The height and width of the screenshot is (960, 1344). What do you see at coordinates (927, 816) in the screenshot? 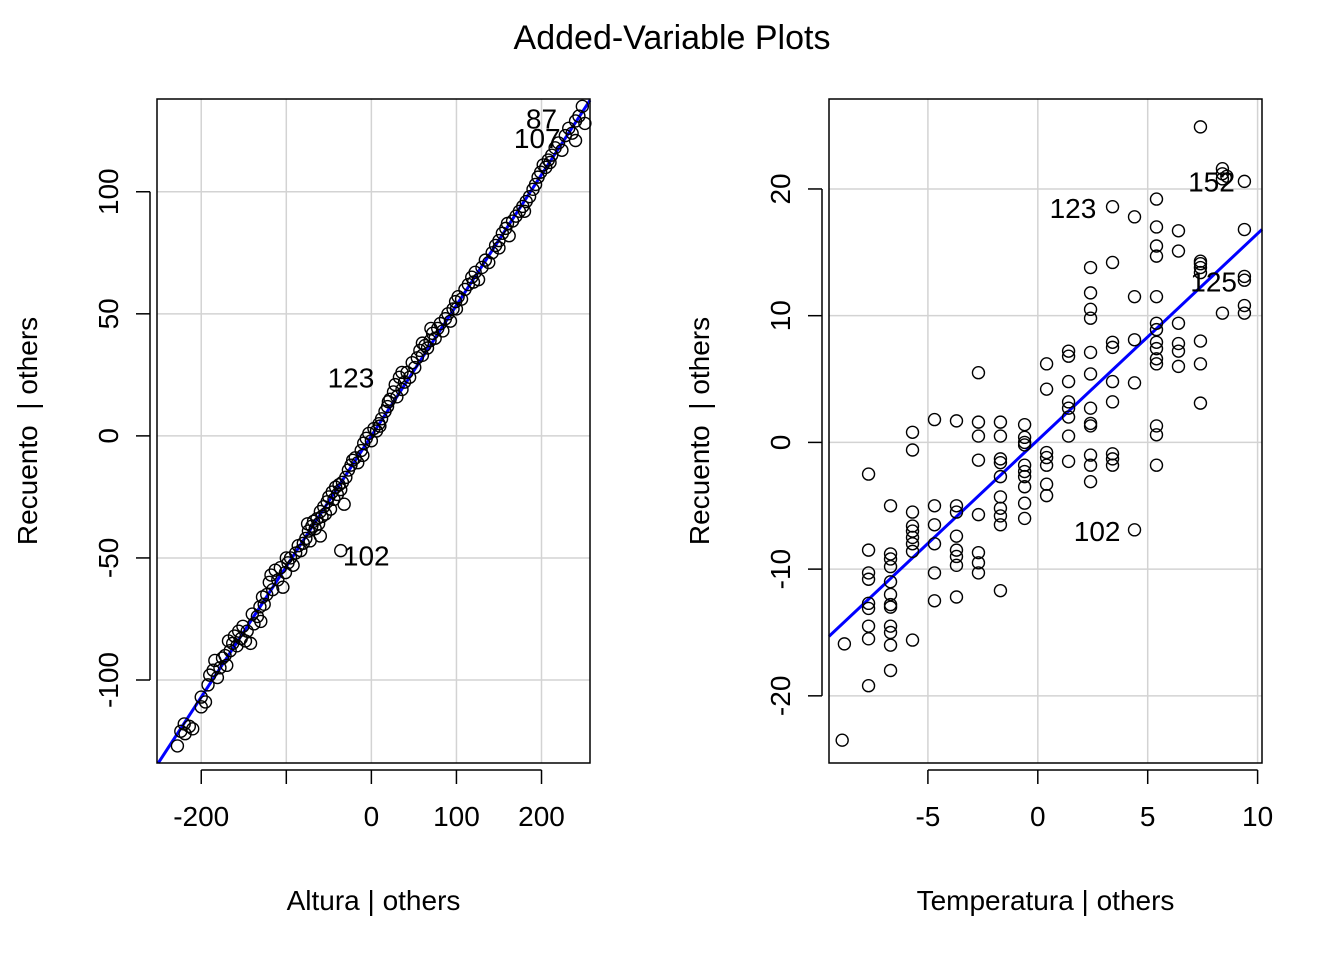
I see `x-tick-label: -5` at bounding box center [927, 816].